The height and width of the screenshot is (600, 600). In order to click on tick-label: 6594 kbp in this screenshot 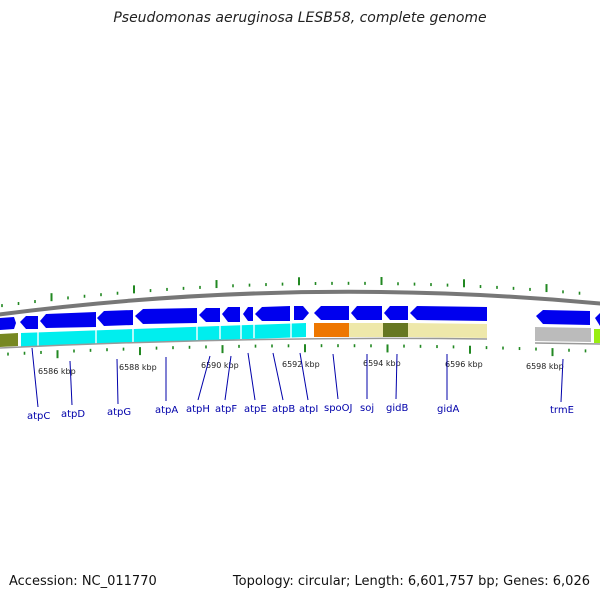, I will do `click(382, 363)`.